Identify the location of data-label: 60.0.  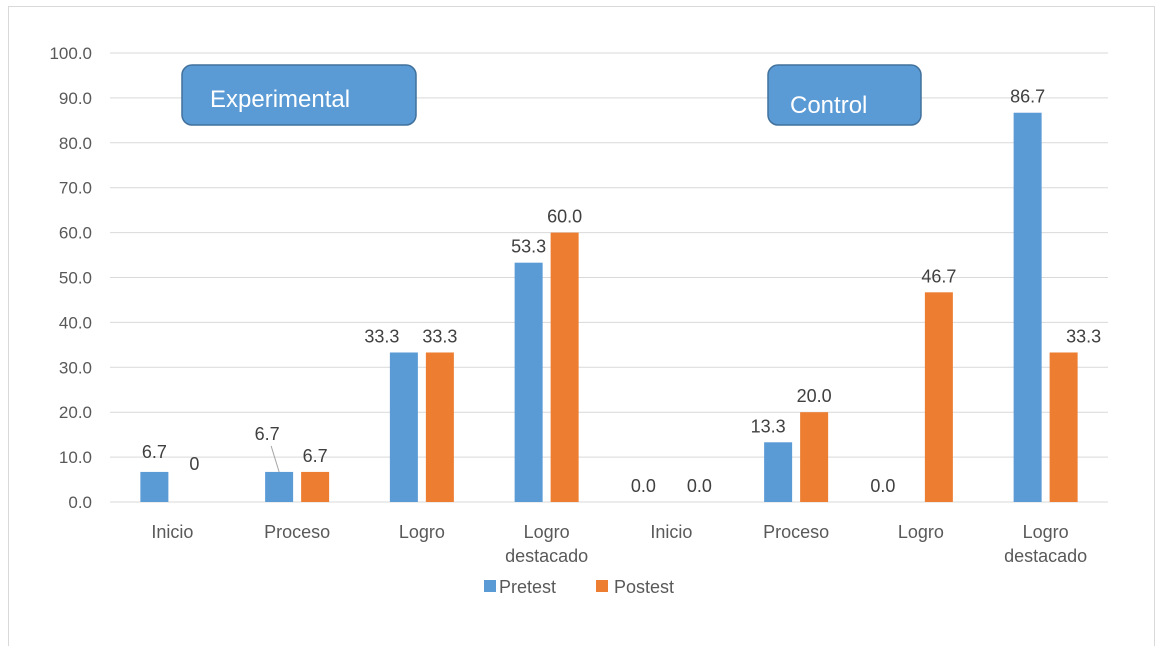
(564, 217).